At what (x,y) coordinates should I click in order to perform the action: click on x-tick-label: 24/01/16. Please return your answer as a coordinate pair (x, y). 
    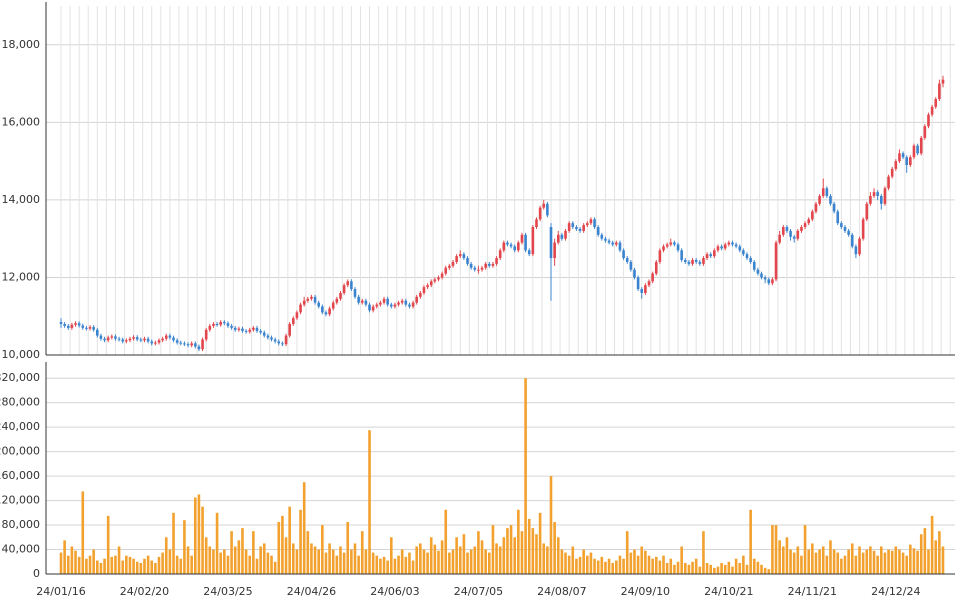
    Looking at the image, I should click on (60, 591).